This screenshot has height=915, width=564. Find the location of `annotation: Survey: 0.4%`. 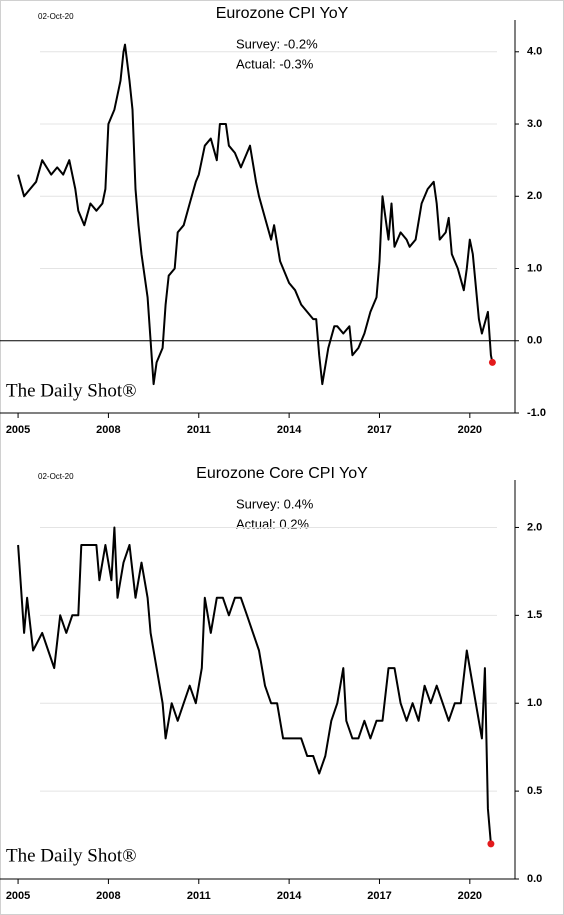

annotation: Survey: 0.4% is located at coordinates (275, 503).